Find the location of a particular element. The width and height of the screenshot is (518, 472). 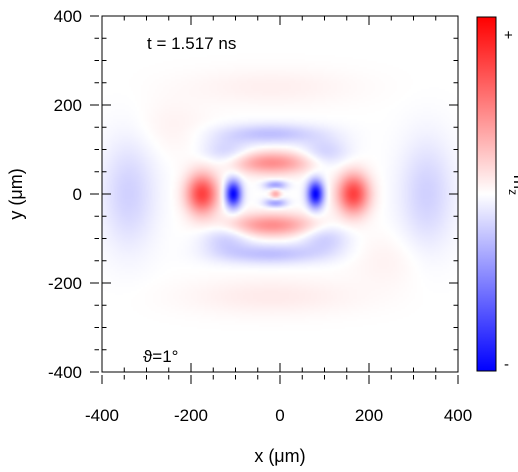

colorbar-min-label: - is located at coordinates (506, 364).